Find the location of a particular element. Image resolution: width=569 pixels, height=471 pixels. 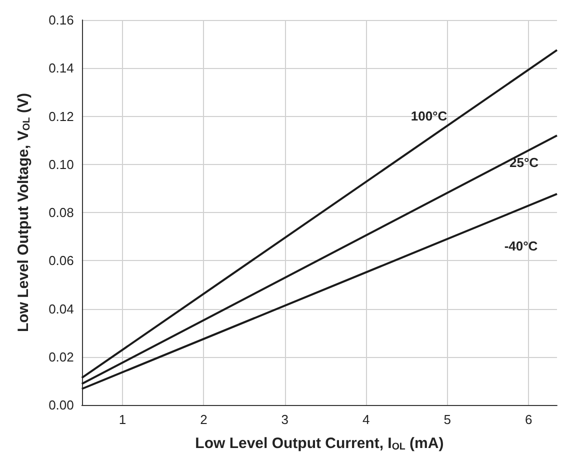

y-axis-title: Low Level Output Voltage, VOL (V) is located at coordinates (23, 212).